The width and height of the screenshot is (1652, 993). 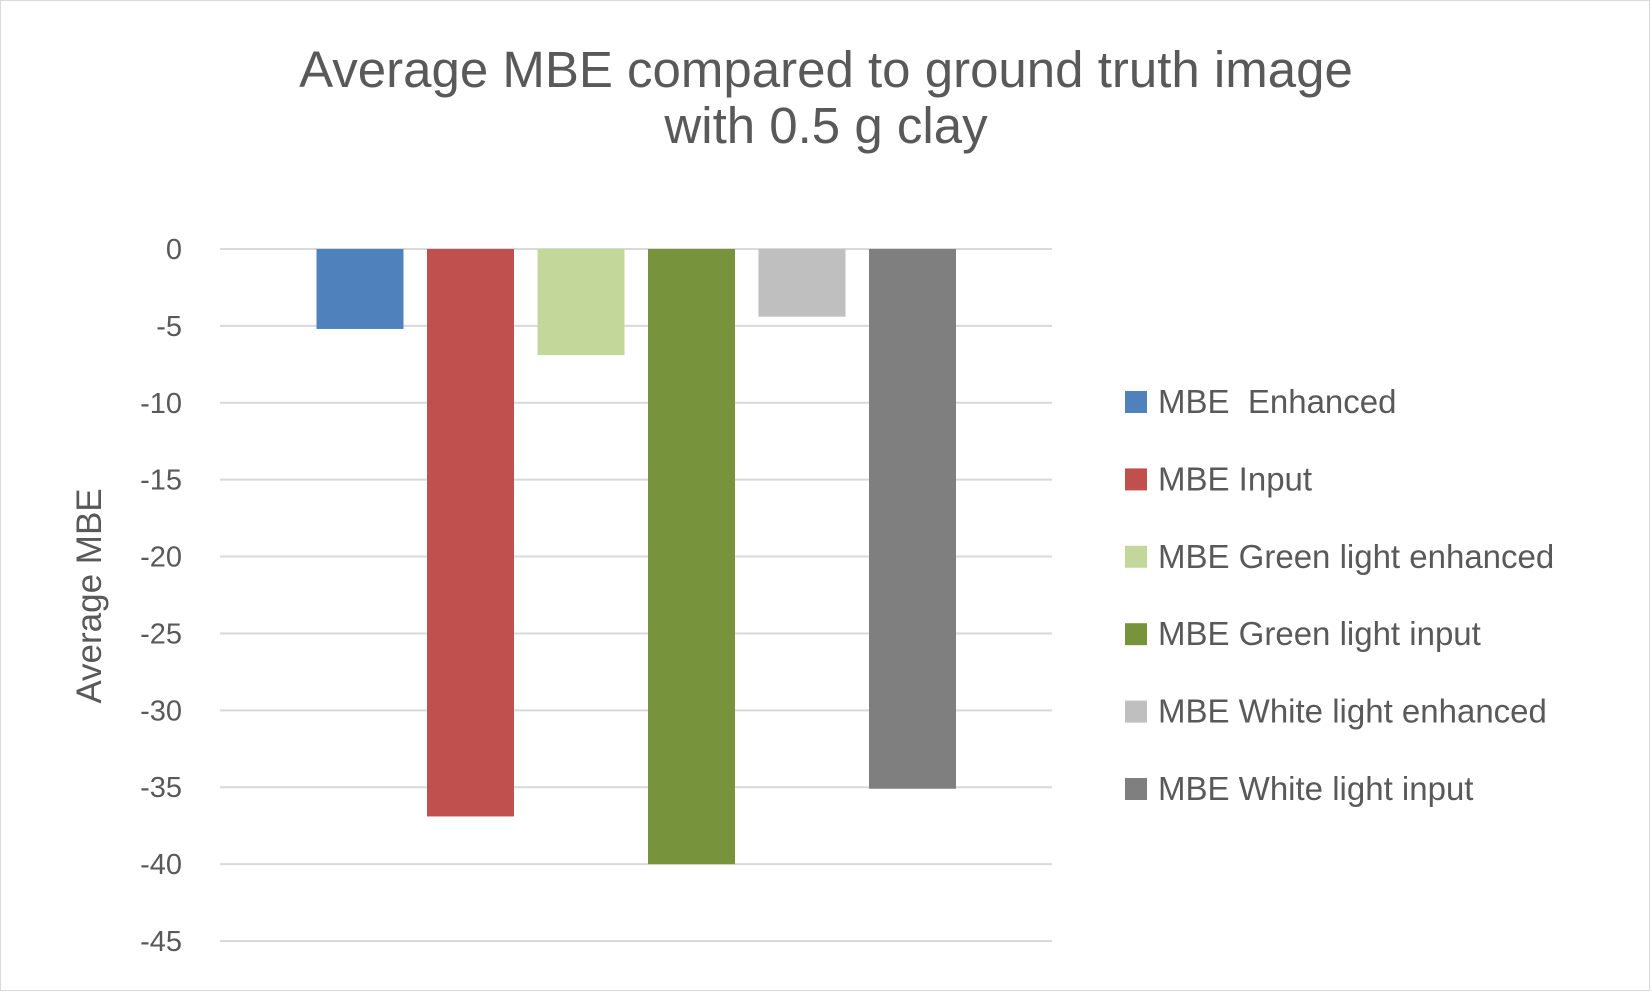 What do you see at coordinates (1235, 478) in the screenshot?
I see `legend-label: MBE Input` at bounding box center [1235, 478].